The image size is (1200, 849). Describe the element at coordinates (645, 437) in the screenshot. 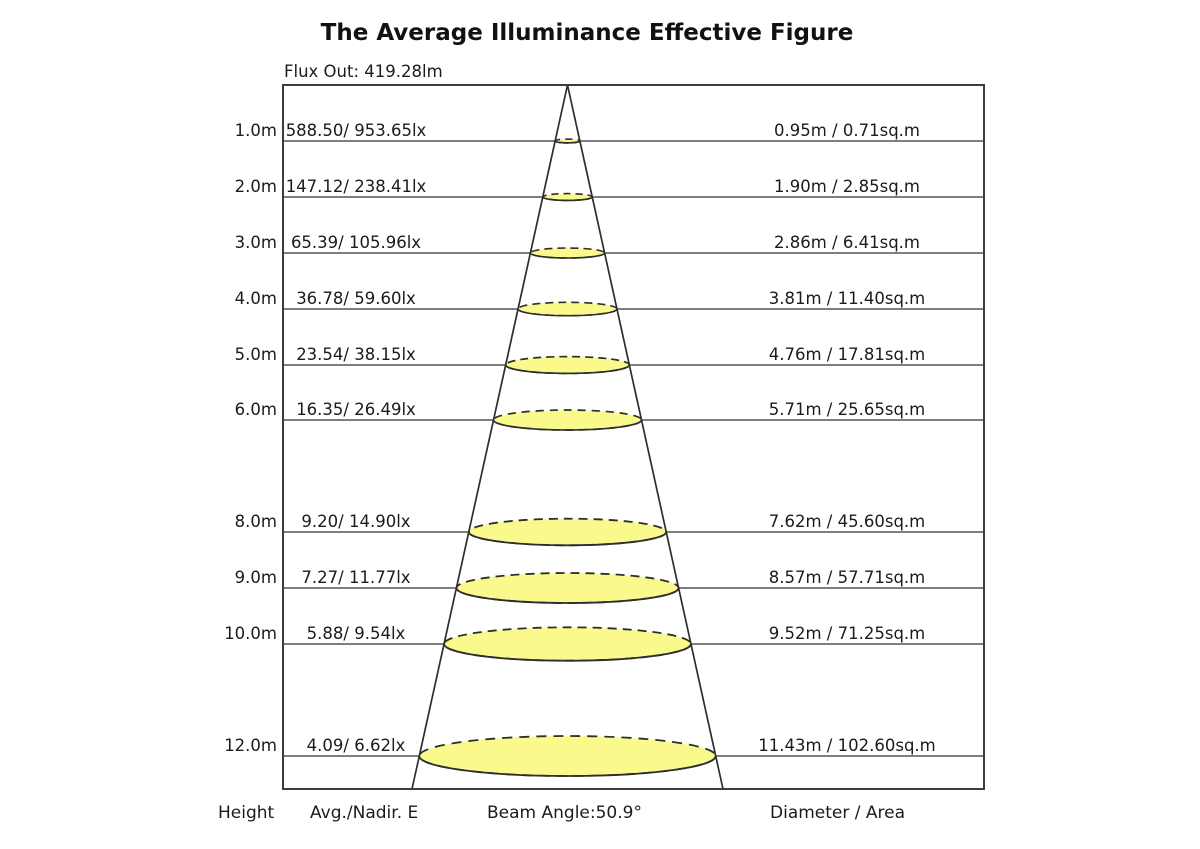

I see `beam-edge-right-line` at that location.